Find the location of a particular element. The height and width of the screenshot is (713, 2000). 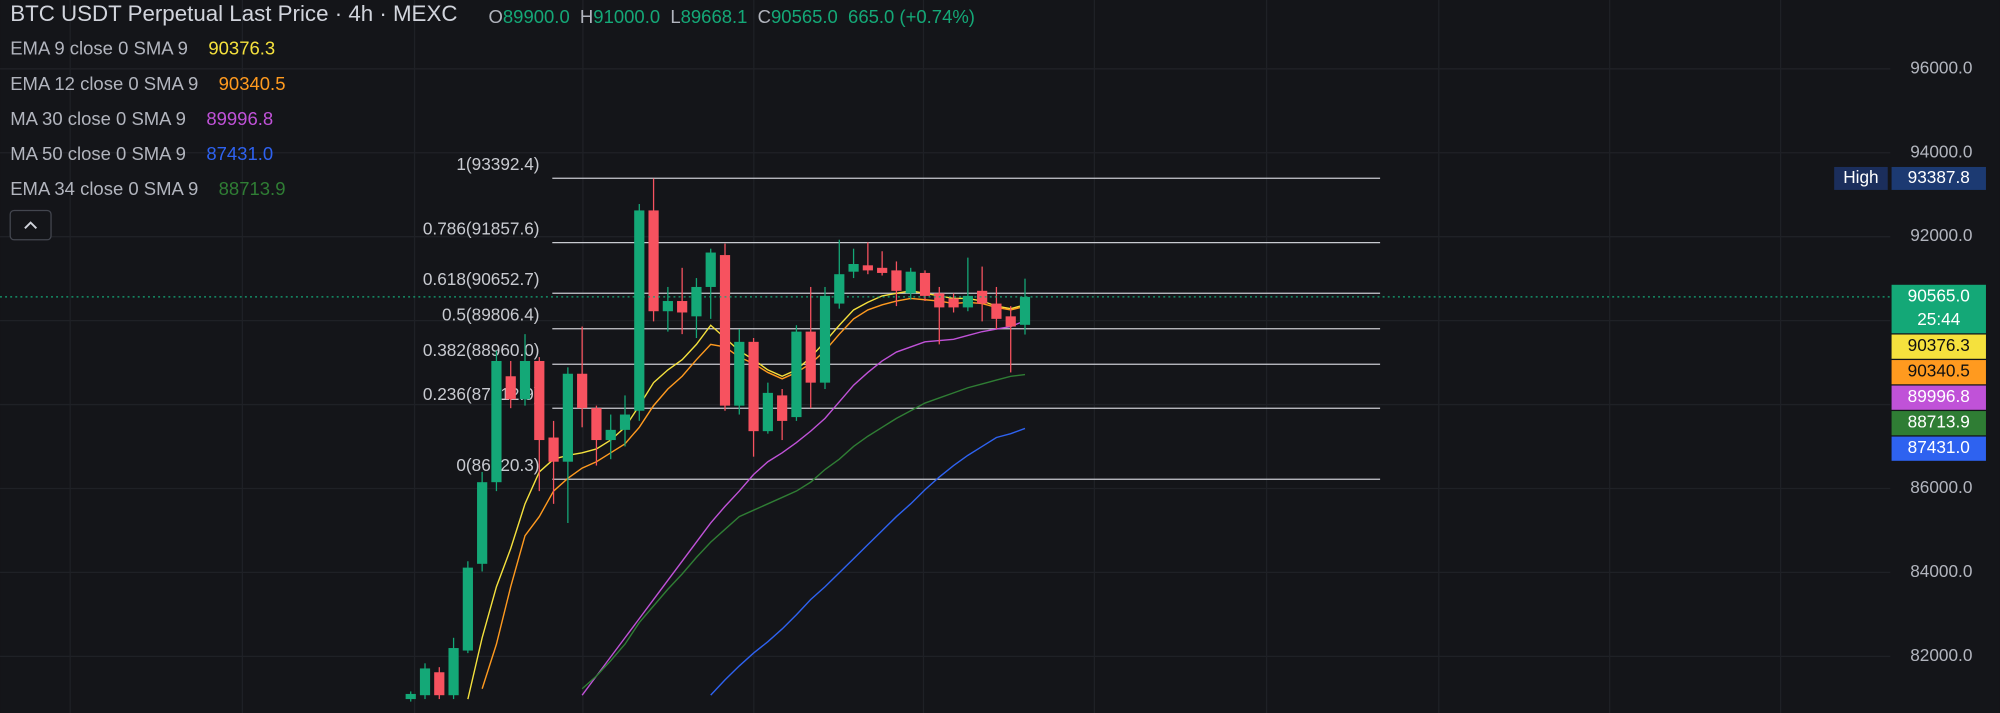

indicator-name: EMA 34 close 0 SMA 9 is located at coordinates (104, 188).